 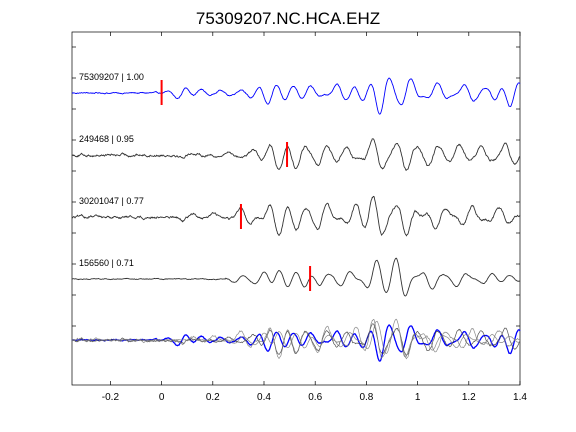 I want to click on x-tick-label: 0.4, so click(x=264, y=397).